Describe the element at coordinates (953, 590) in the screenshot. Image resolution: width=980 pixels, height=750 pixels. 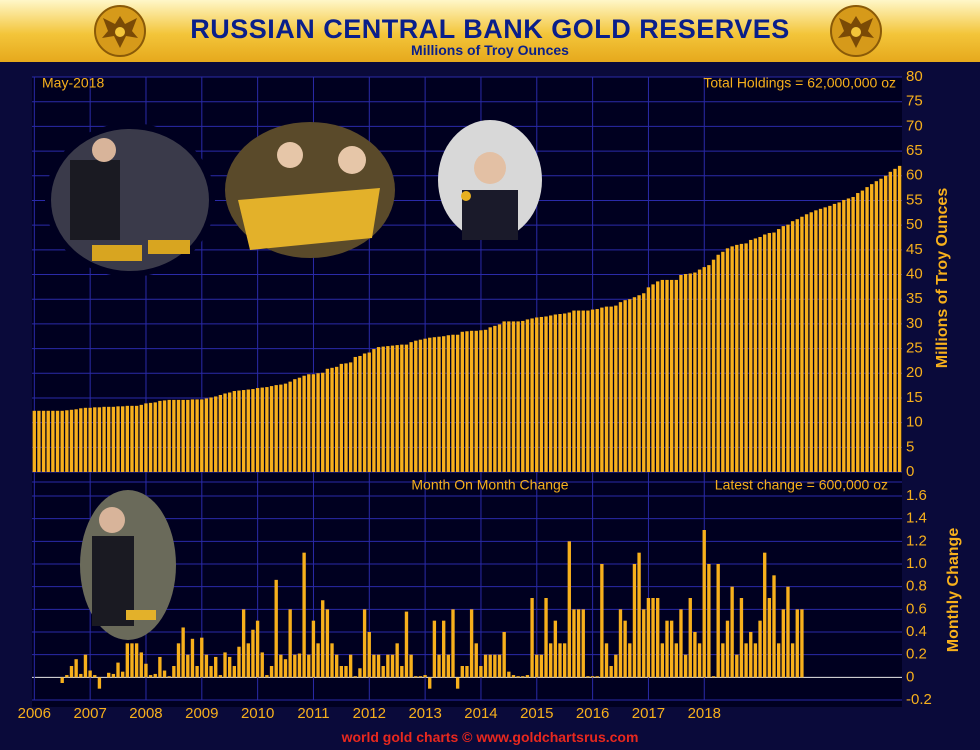
I see `bottom-y-axis-title: Monthly Change` at that location.